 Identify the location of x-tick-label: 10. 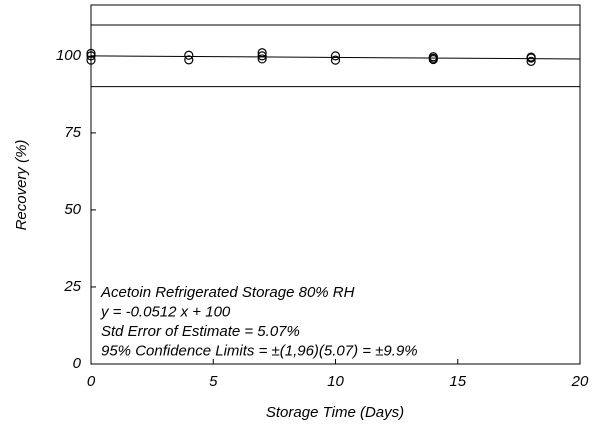
(335, 381).